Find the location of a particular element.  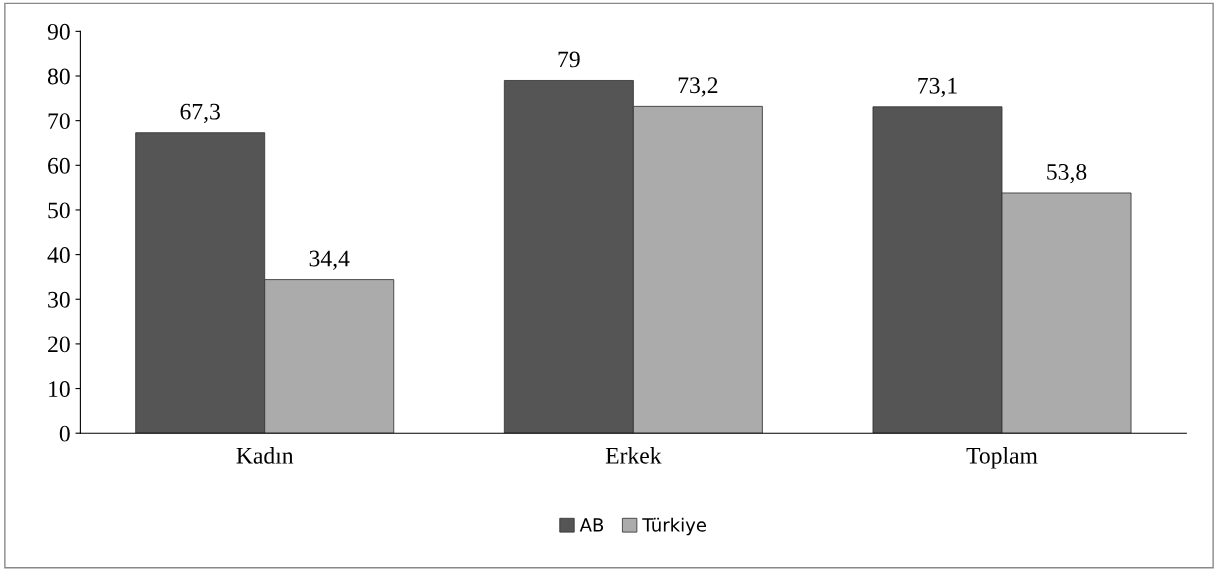

y-tick-label: 60 is located at coordinates (59, 165).